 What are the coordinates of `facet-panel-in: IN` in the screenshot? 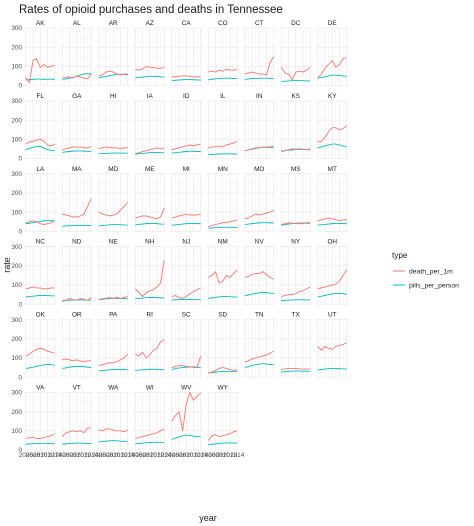 It's located at (259, 126).